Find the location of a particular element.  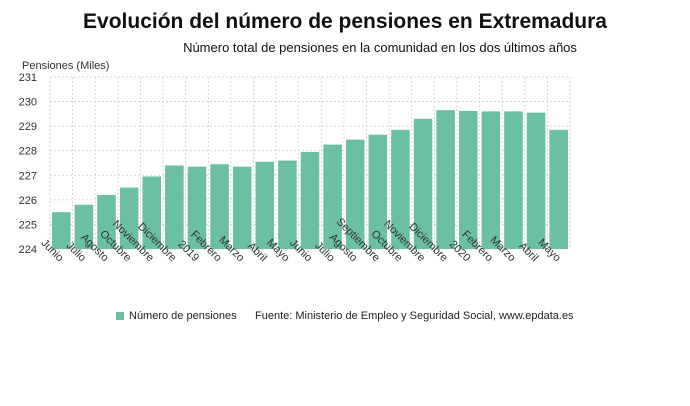

y-tick-label: 226 is located at coordinates (28, 201).